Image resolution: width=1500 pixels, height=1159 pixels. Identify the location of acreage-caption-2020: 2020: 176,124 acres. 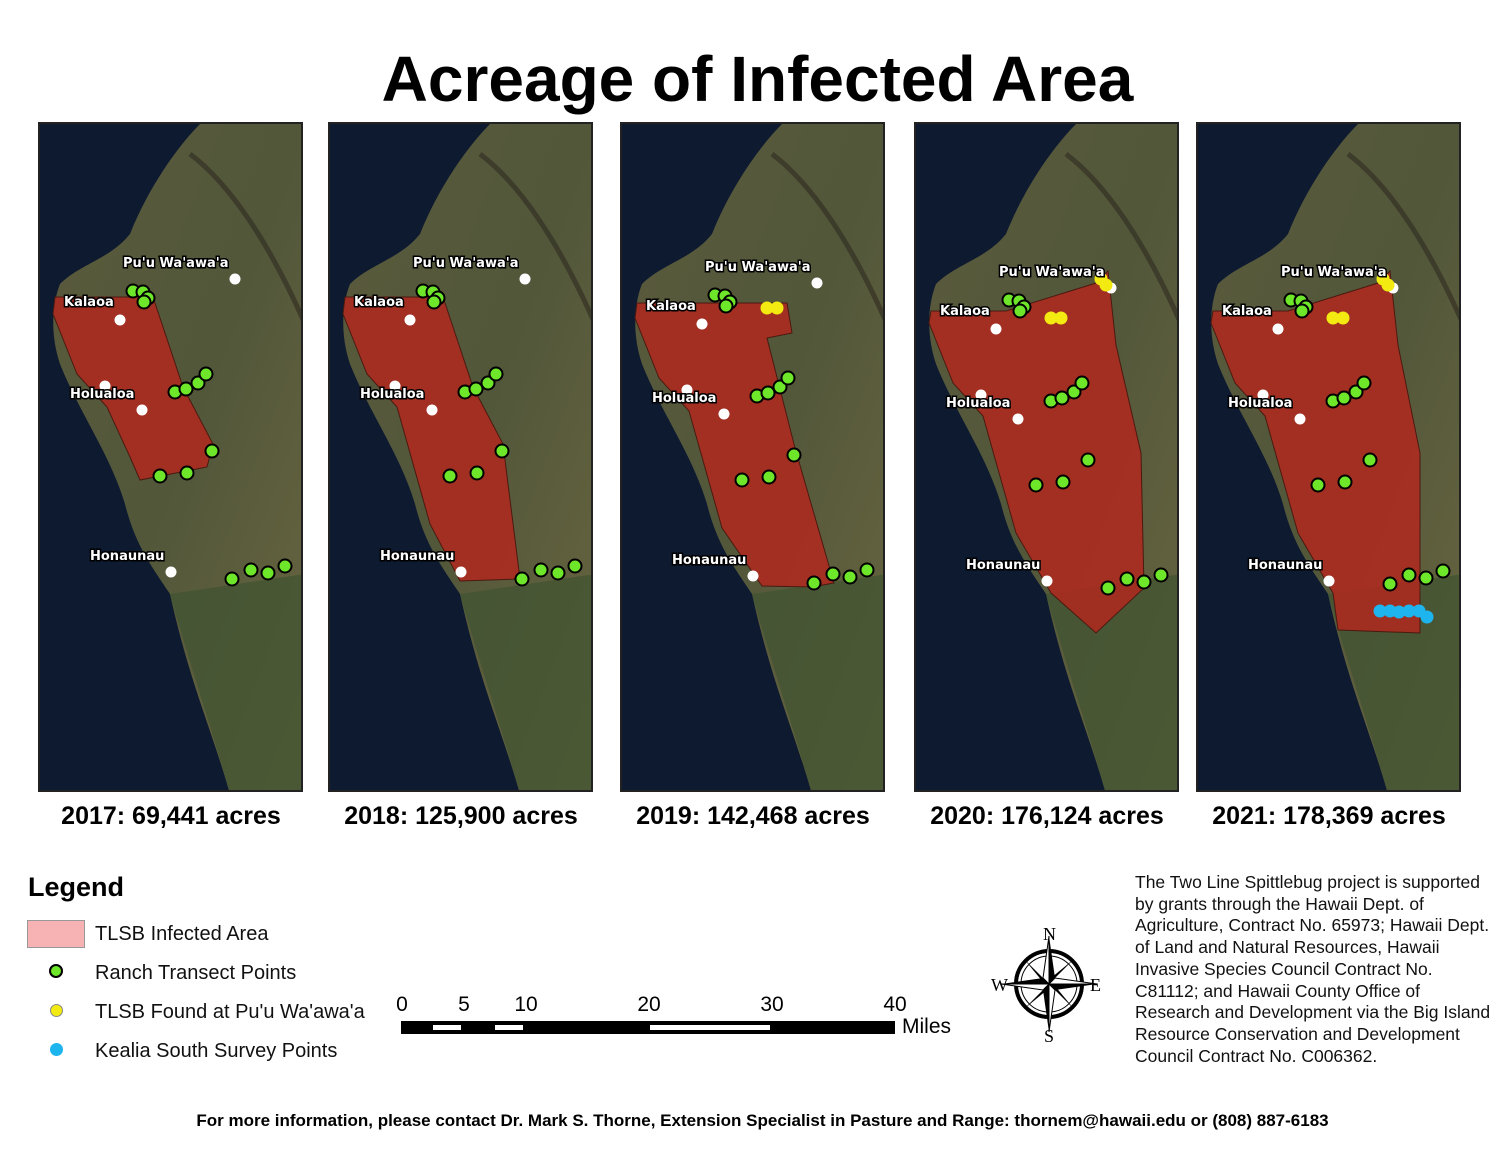
(1047, 816).